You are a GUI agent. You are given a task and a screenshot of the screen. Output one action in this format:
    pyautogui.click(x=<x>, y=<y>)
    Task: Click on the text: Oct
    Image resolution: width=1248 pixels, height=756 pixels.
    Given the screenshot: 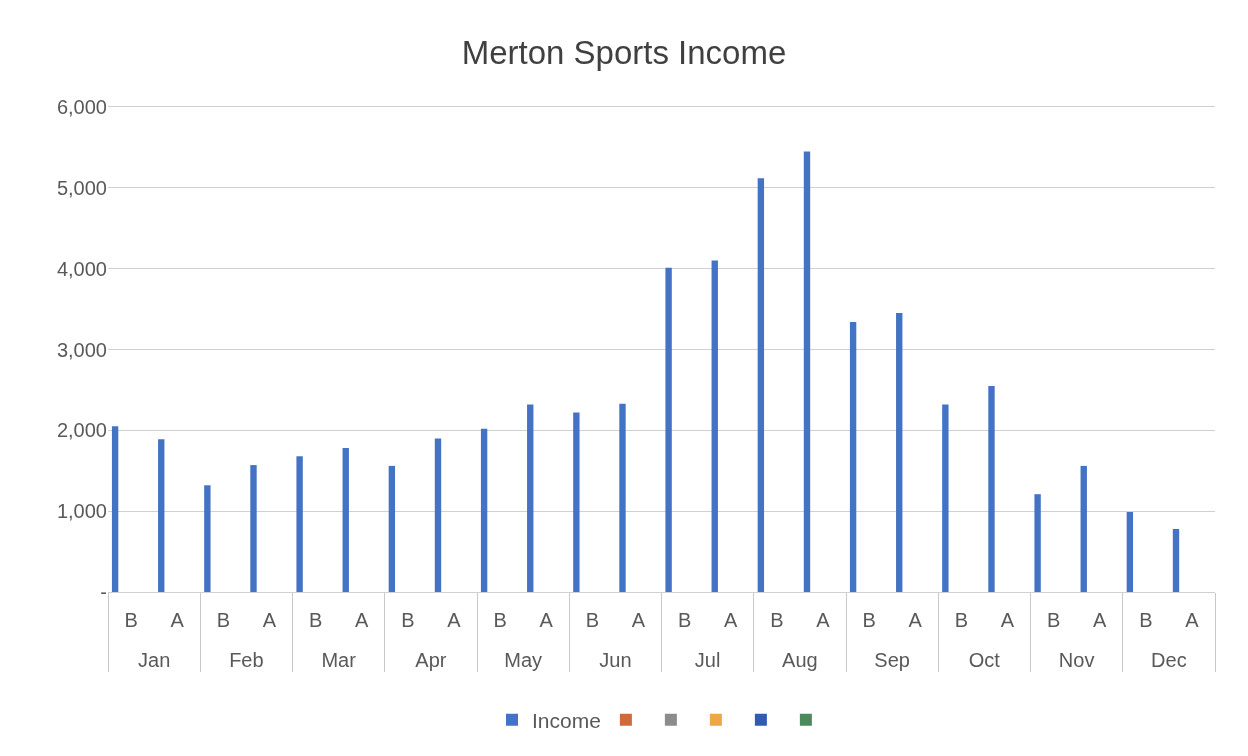 What is the action you would take?
    pyautogui.click(x=984, y=660)
    